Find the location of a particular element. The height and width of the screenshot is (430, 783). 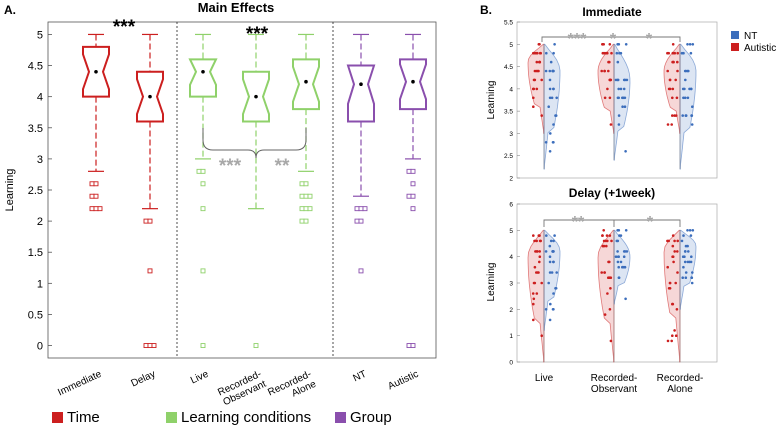

violin-recorded-alone is located at coordinates (680, 106).